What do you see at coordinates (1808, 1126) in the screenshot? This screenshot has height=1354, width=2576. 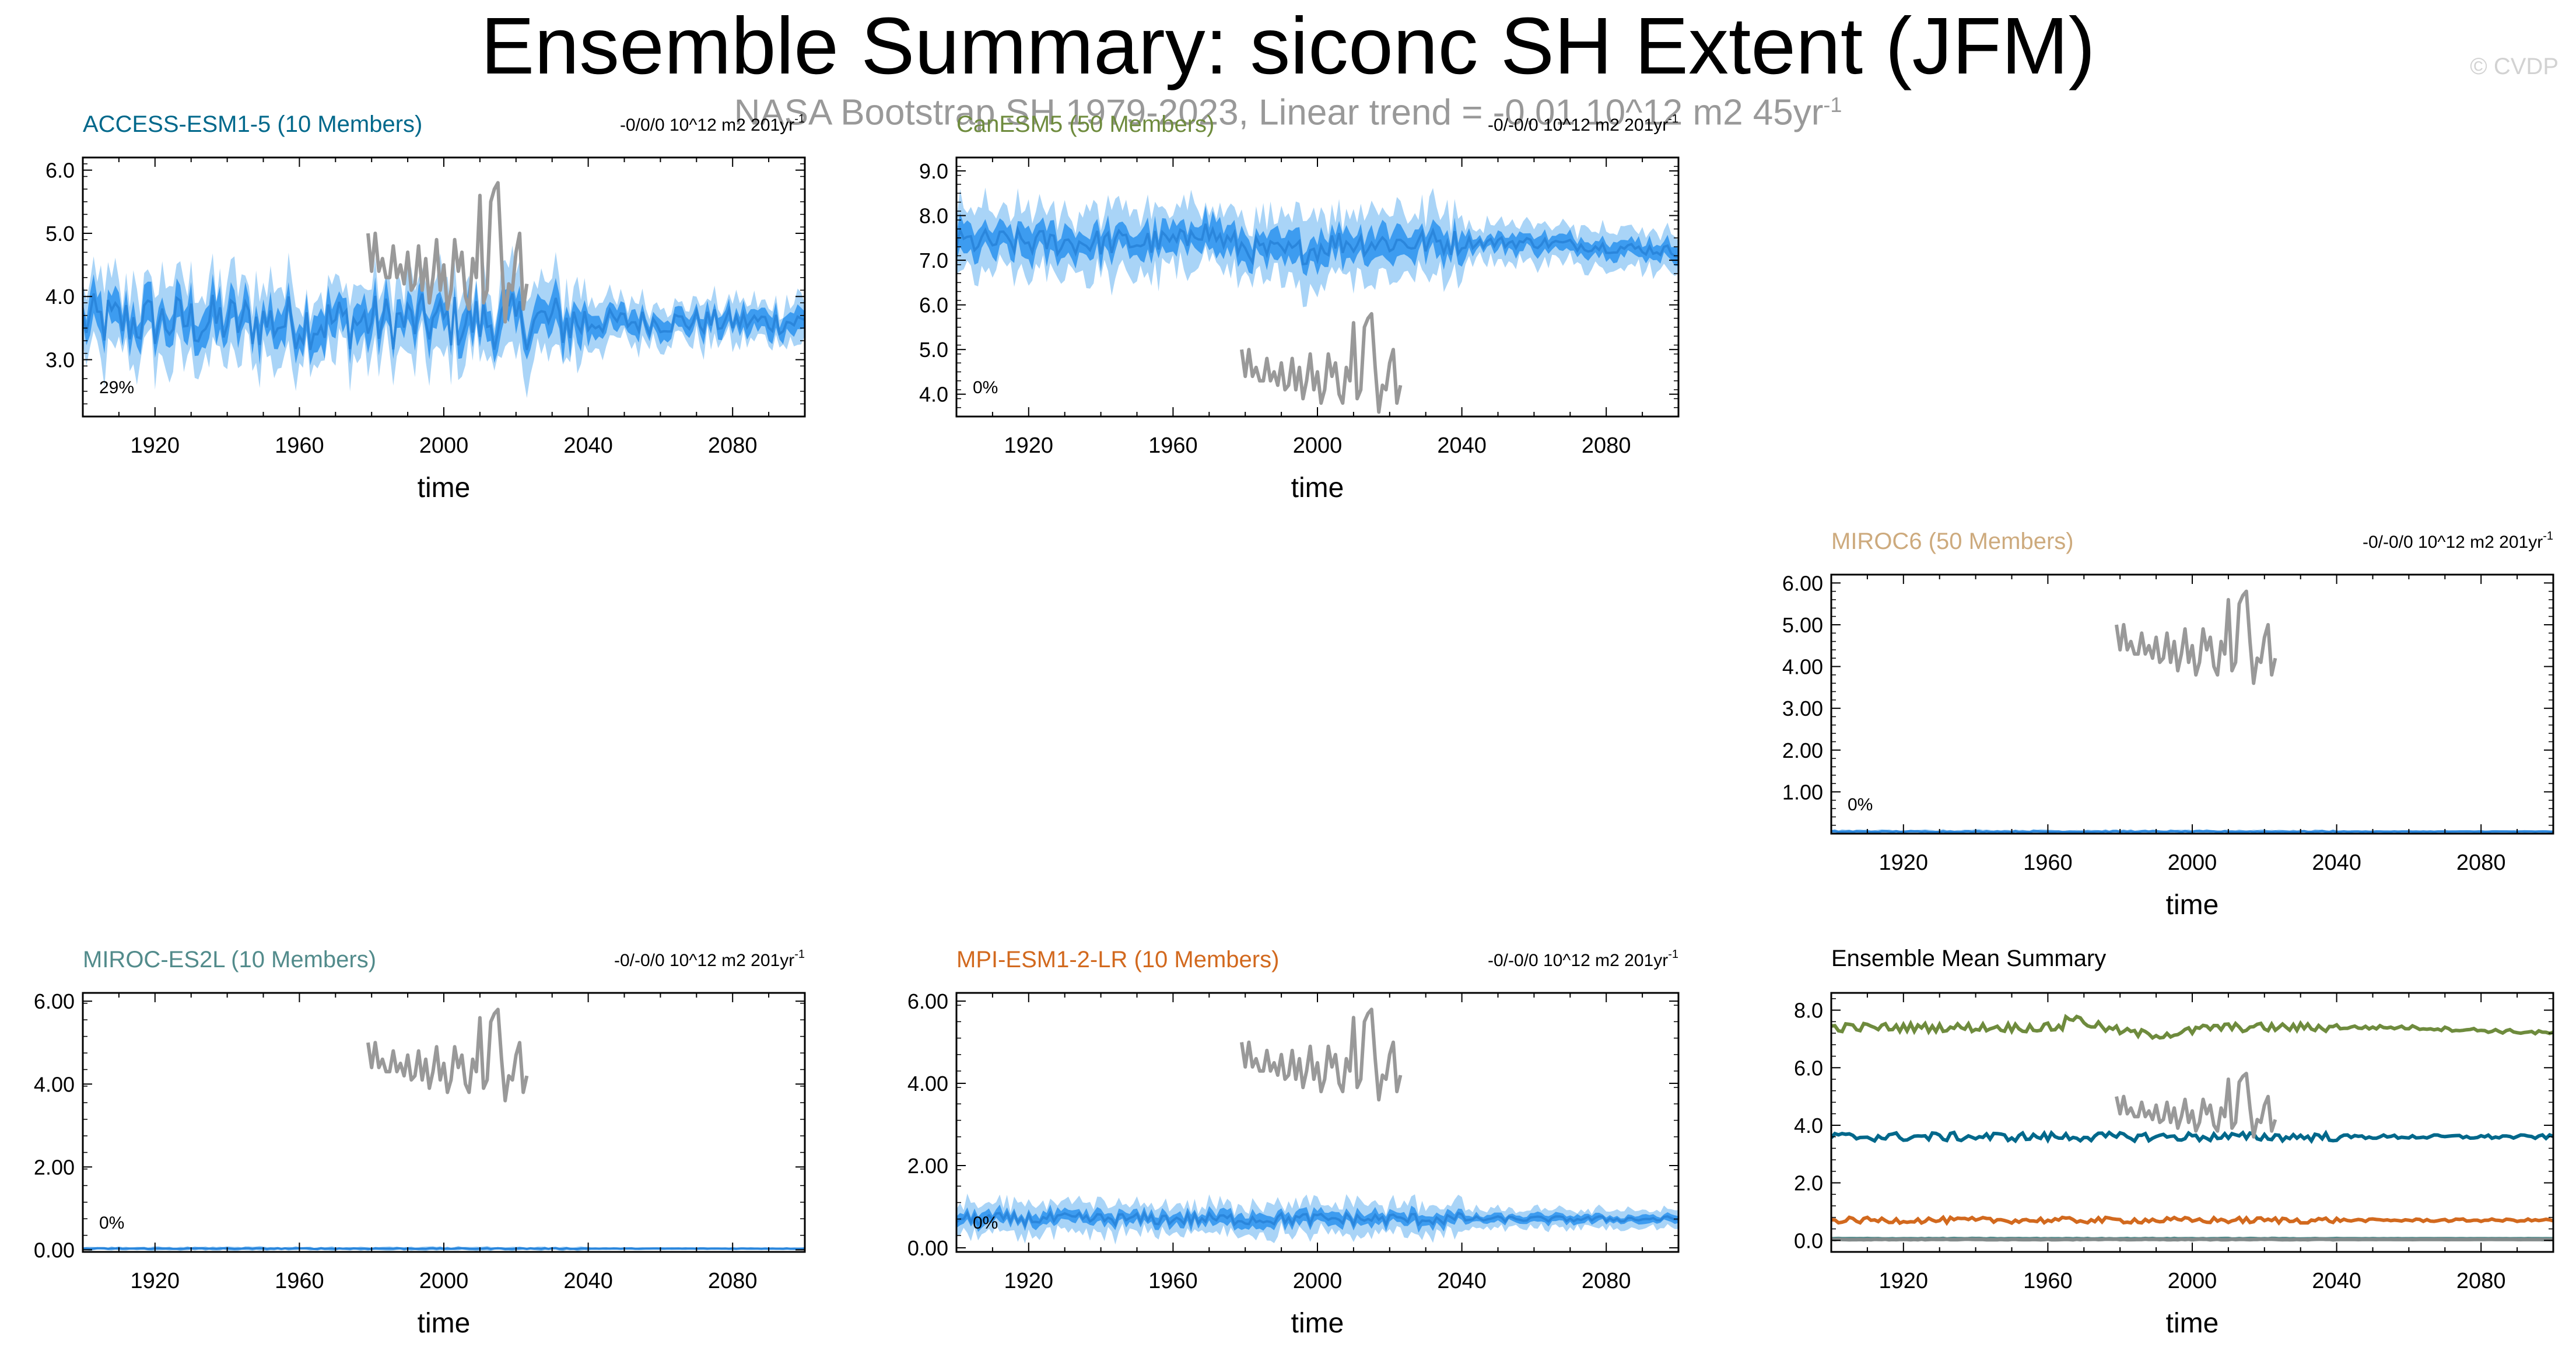 I see `summary-ytick-label: 4.0` at bounding box center [1808, 1126].